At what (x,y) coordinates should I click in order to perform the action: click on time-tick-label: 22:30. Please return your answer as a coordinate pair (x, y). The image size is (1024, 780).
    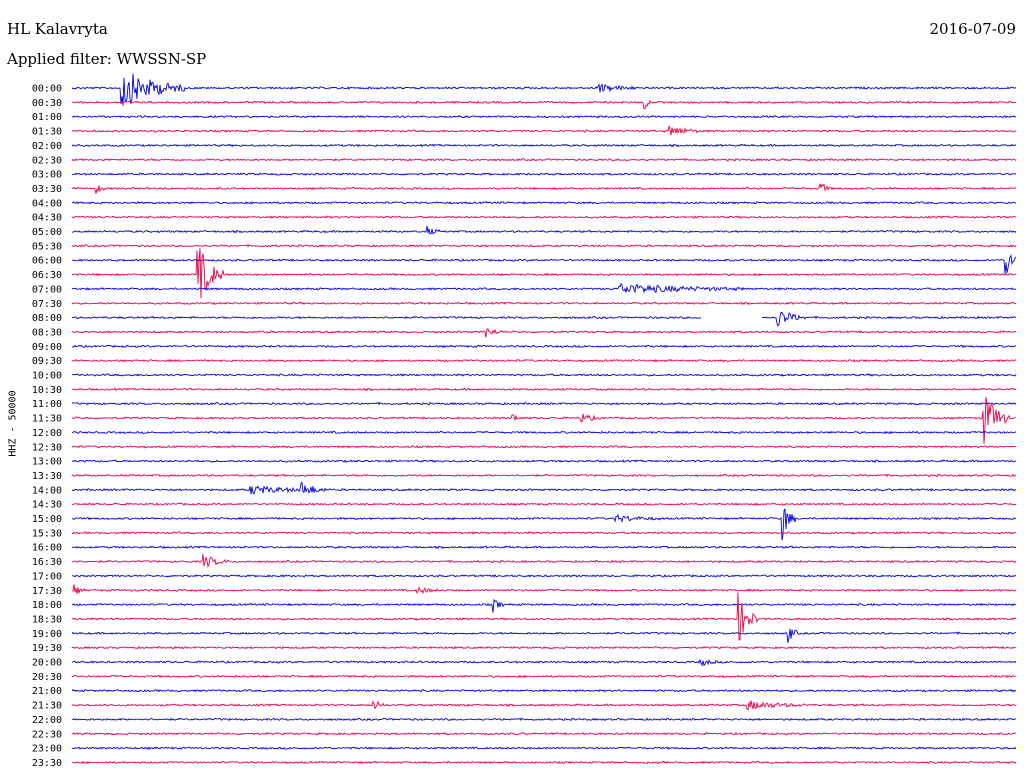
    Looking at the image, I should click on (47, 734).